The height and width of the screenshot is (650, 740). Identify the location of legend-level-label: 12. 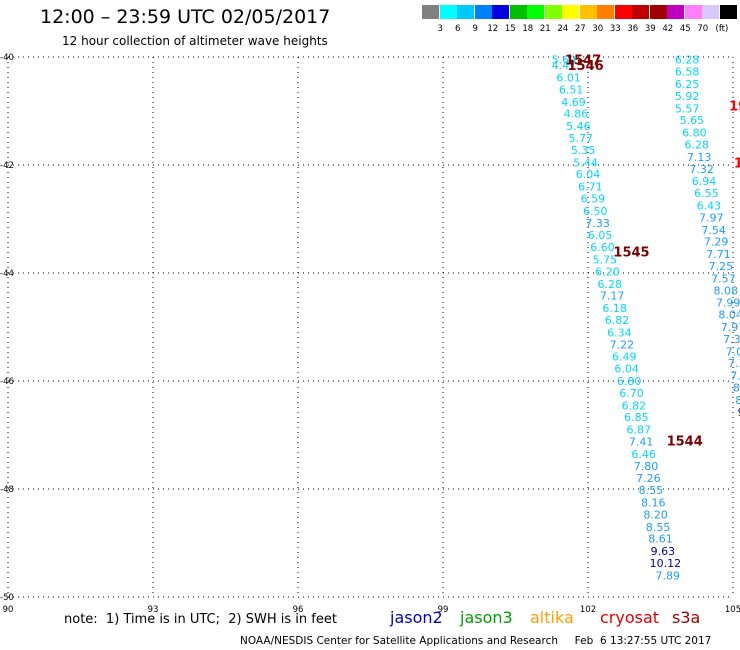
(493, 29).